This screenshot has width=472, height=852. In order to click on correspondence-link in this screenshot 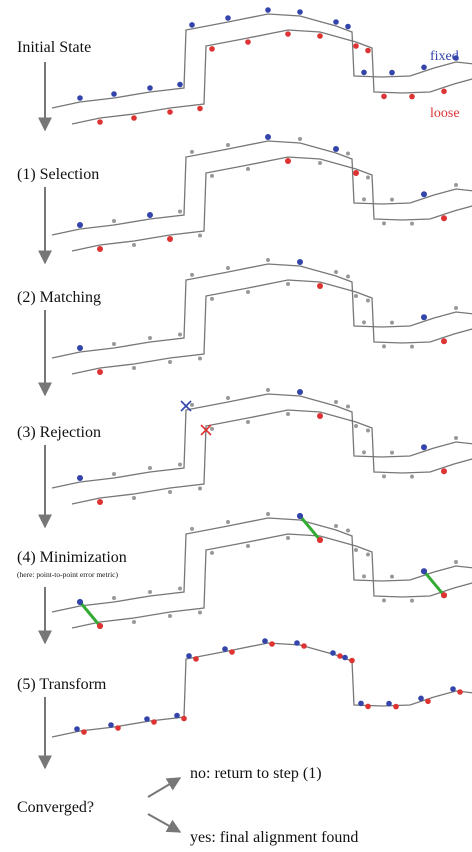, I will do `click(434, 583)`.